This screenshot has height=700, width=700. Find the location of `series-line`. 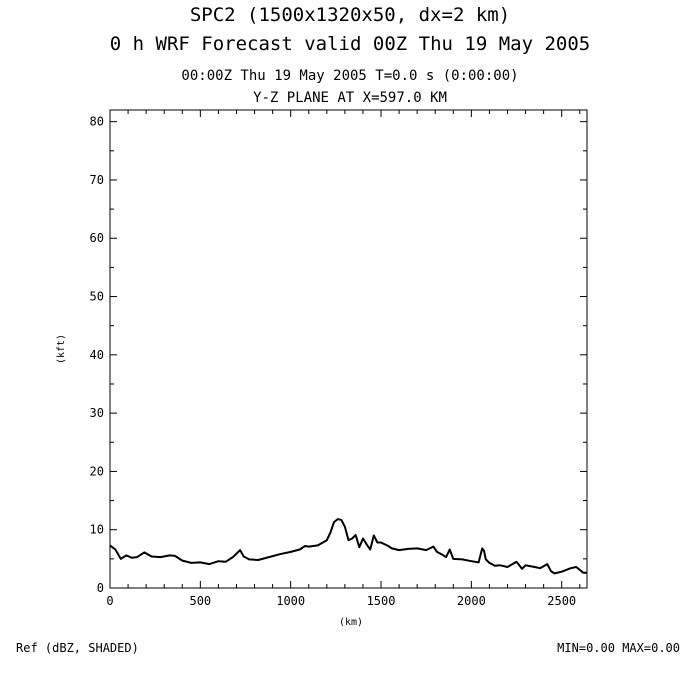

series-line is located at coordinates (348, 546).